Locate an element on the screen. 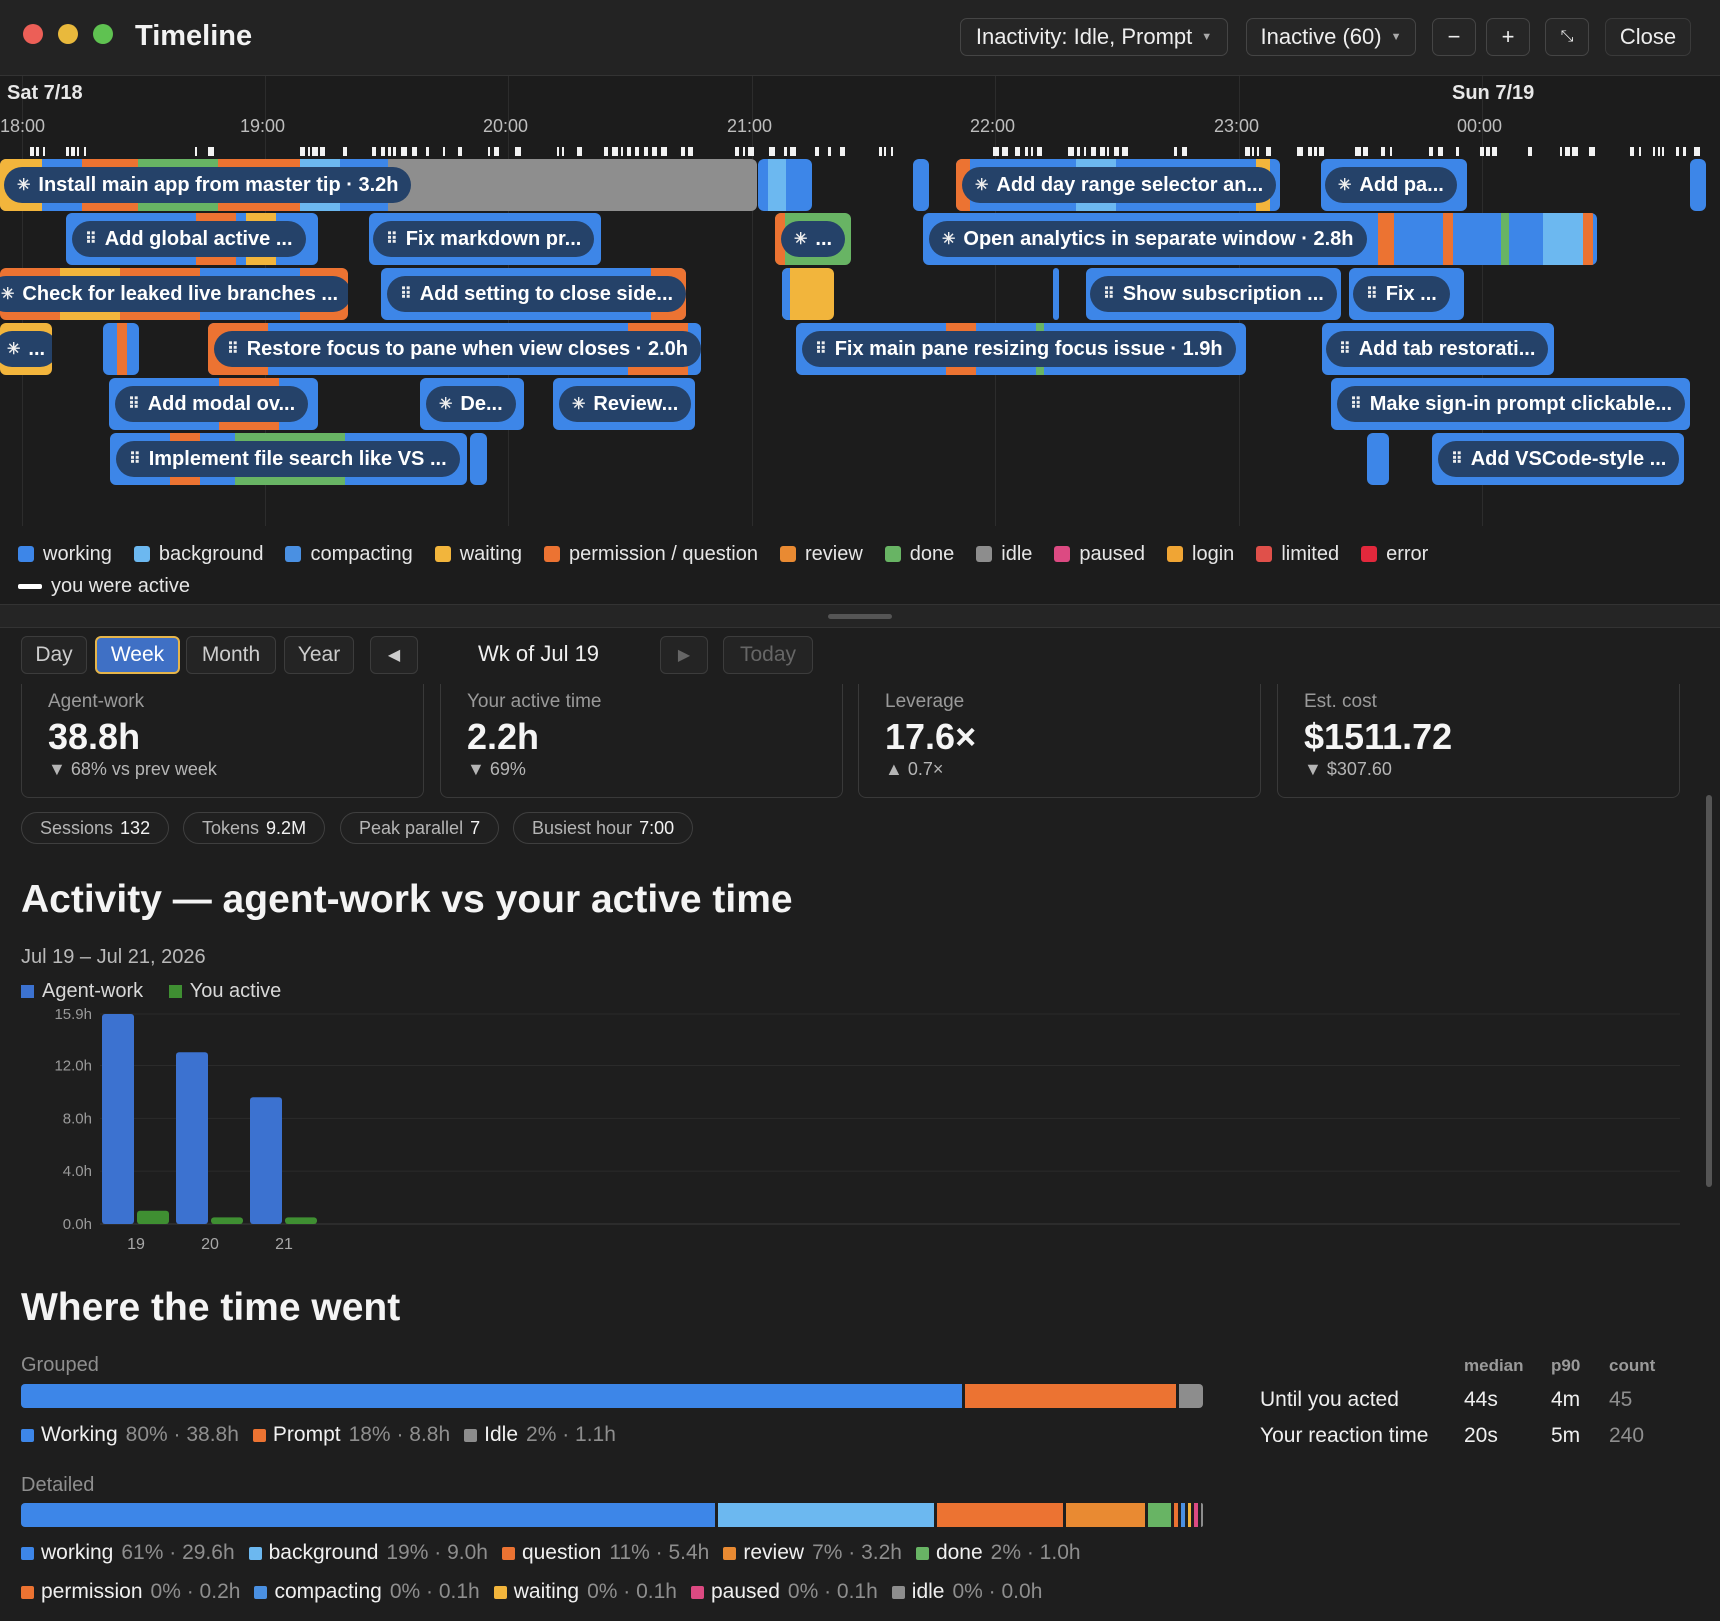 Image resolution: width=1720 pixels, height=1621 pixels. stat-label: Your active time is located at coordinates (534, 701).